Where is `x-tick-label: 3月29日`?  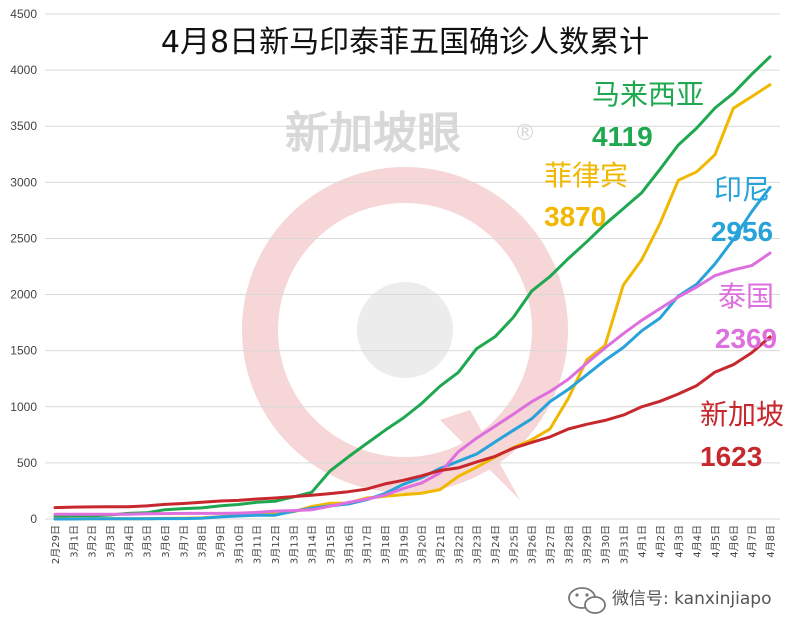 x-tick-label: 3月29日 is located at coordinates (588, 544).